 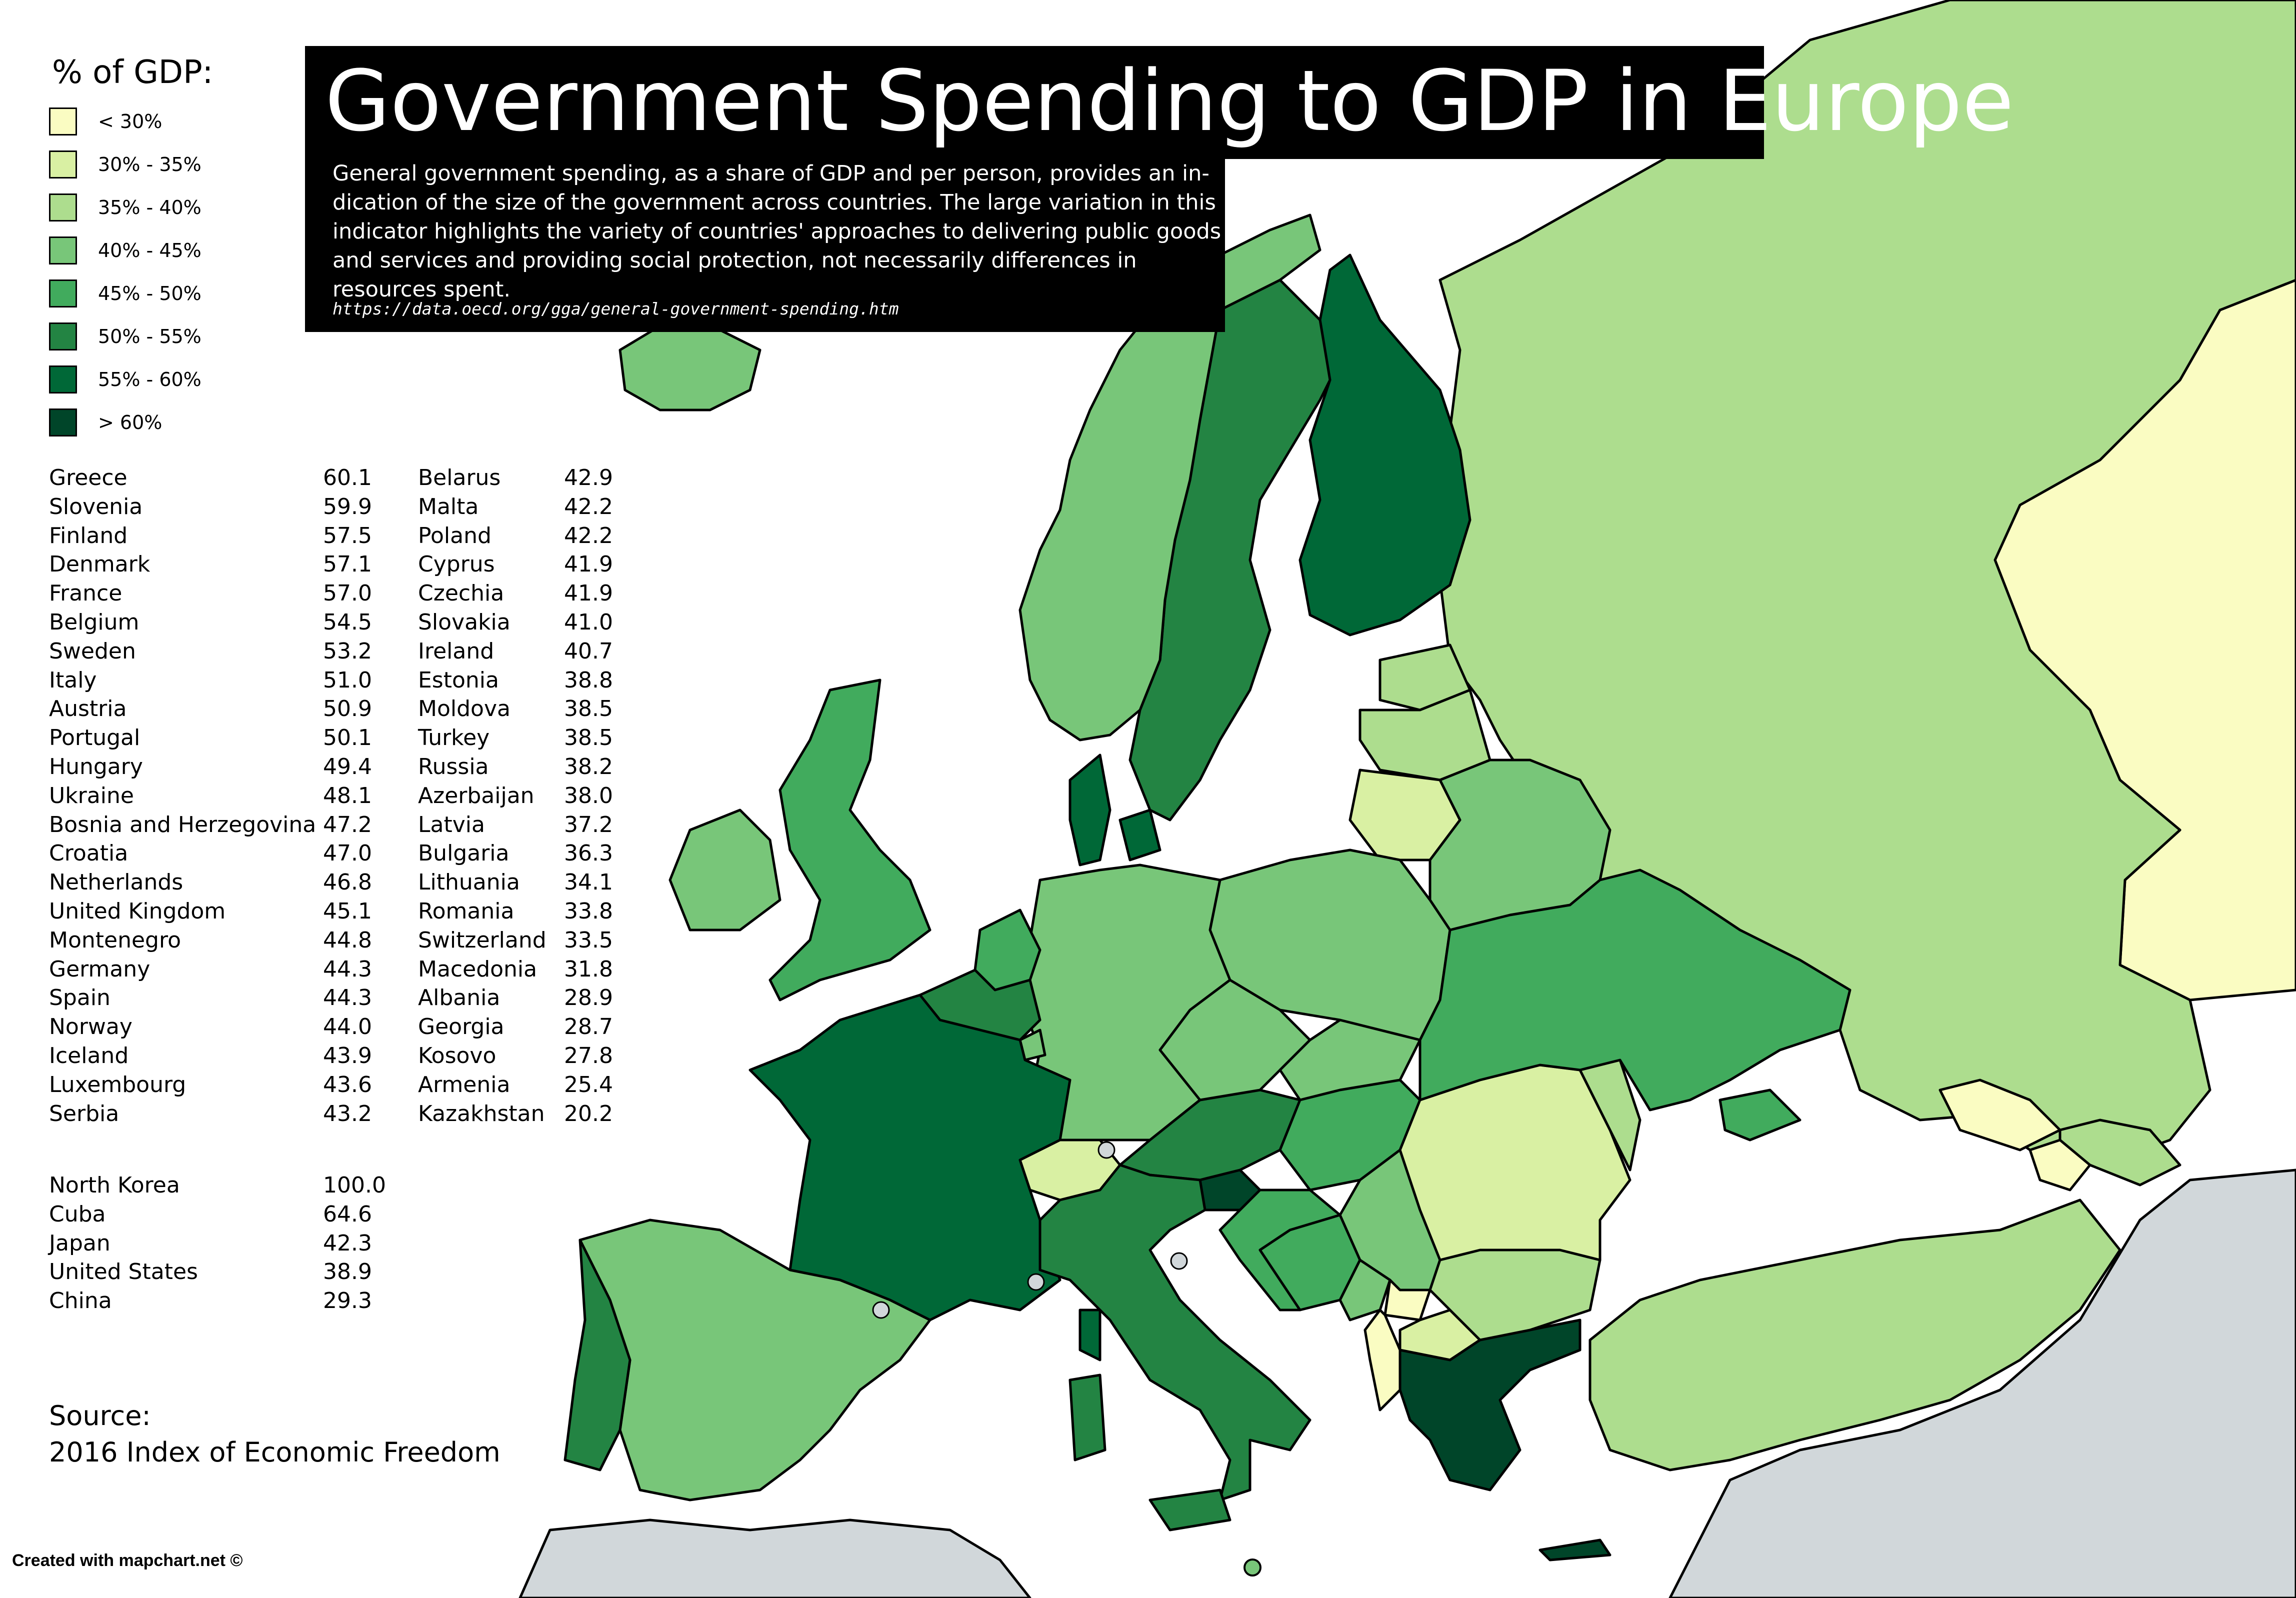 I want to click on legend-label: 40% - 45%, so click(x=150, y=251).